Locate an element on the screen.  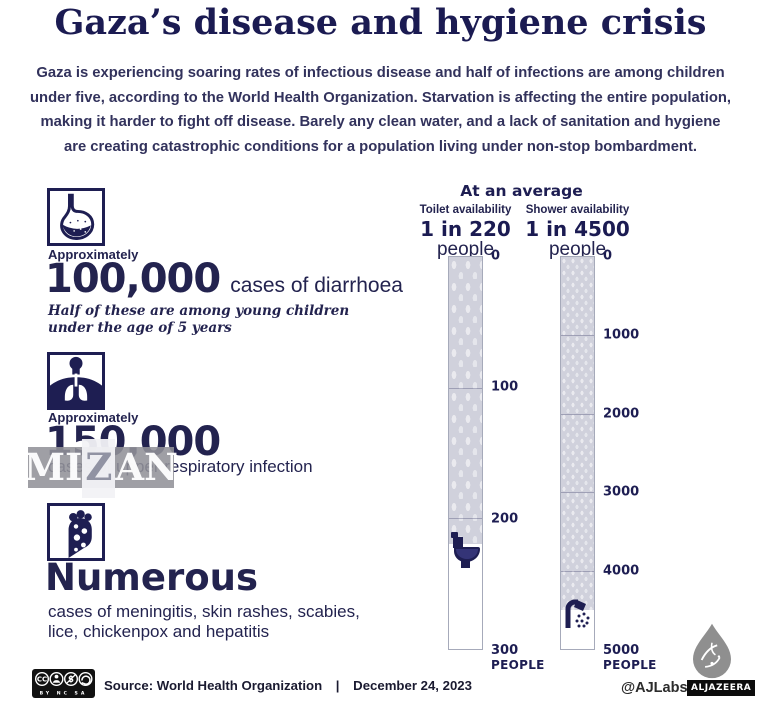
shower-bar is located at coordinates (577, 453).